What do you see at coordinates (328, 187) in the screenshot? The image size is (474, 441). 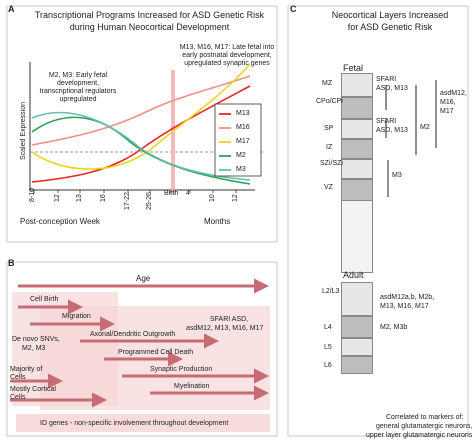 I see `label-vz: VZ` at bounding box center [328, 187].